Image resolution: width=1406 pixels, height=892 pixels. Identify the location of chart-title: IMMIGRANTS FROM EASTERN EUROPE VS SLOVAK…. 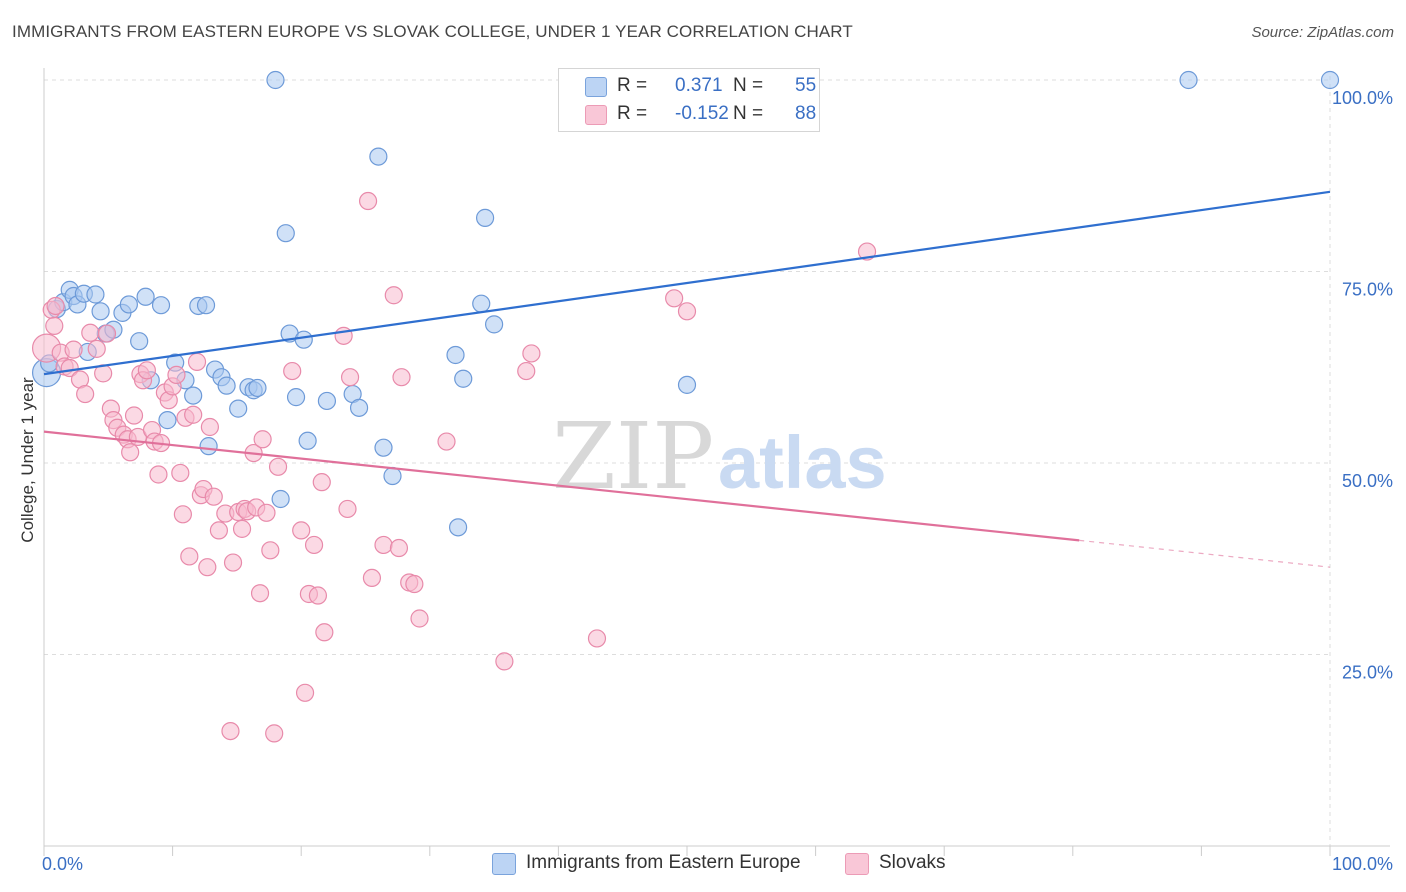
(432, 31).